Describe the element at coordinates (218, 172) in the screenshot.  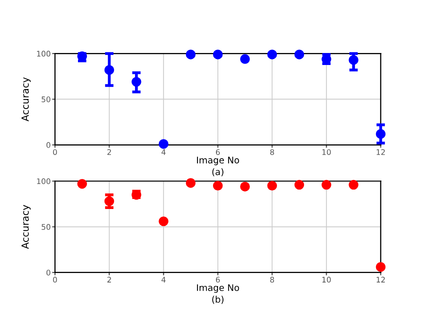
I see `text: (a)` at that location.